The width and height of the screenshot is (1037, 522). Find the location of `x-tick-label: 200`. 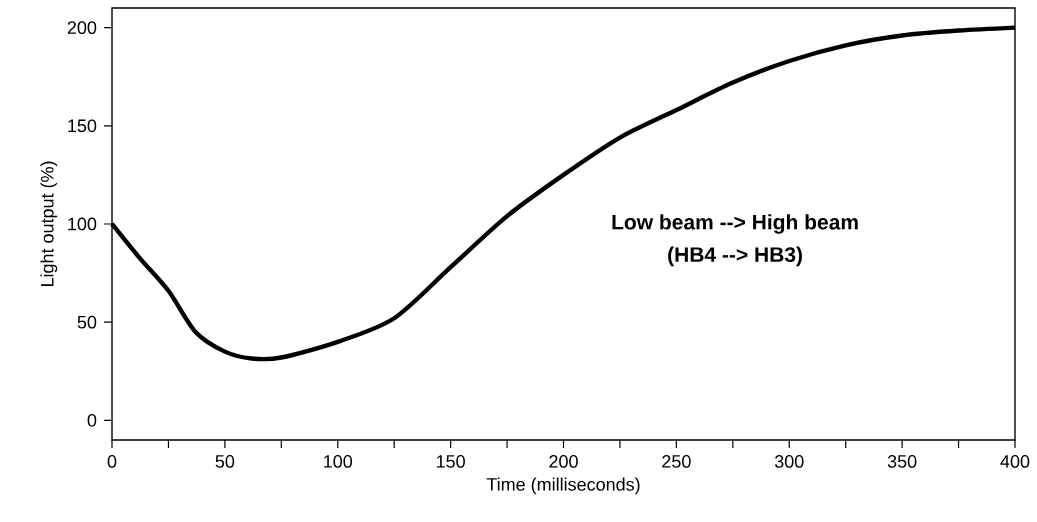

x-tick-label: 200 is located at coordinates (563, 461).